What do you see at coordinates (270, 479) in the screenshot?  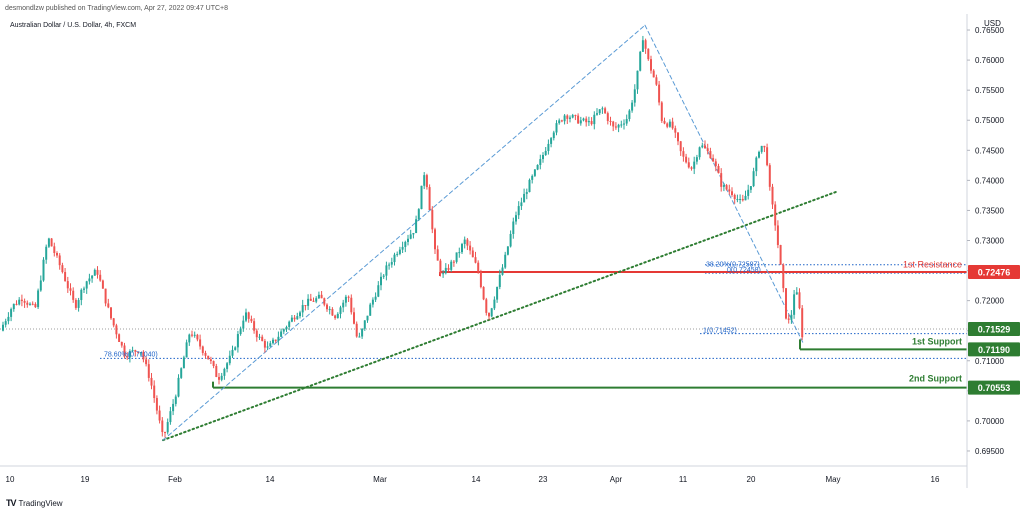 I see `x-tick-label: 14` at bounding box center [270, 479].